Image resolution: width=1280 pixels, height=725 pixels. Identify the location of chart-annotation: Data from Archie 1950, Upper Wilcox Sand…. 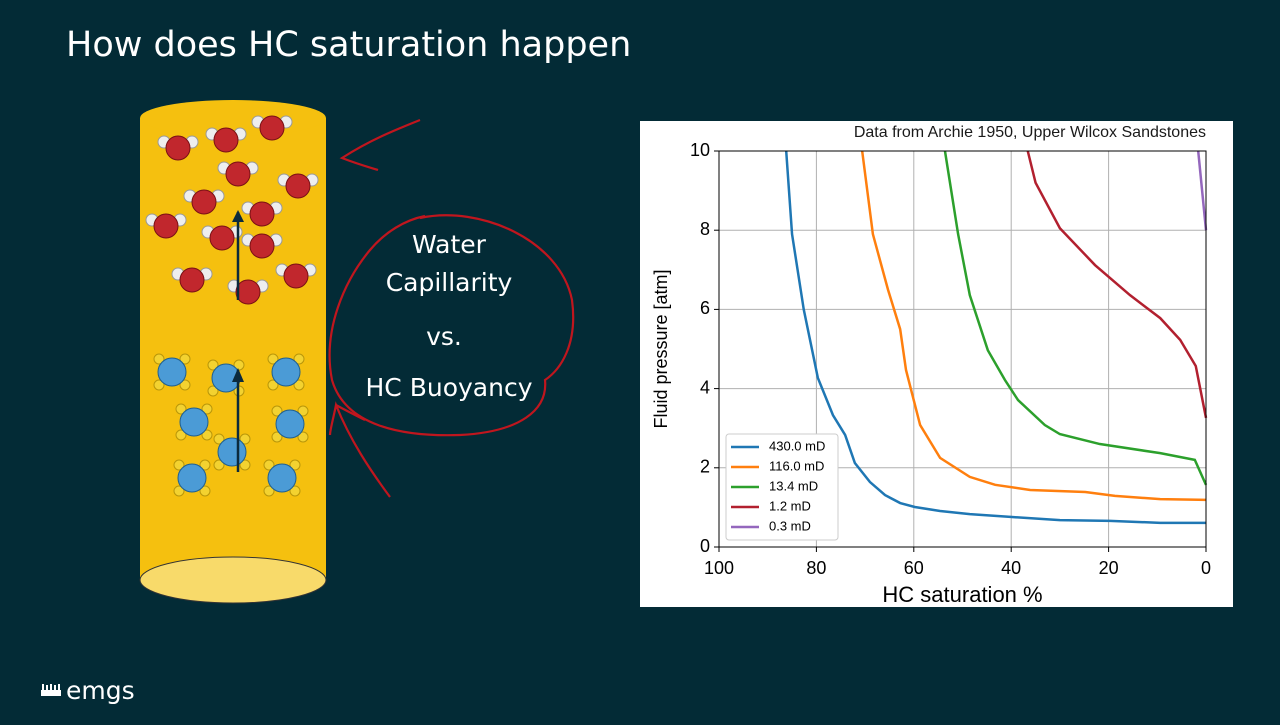
(1030, 132).